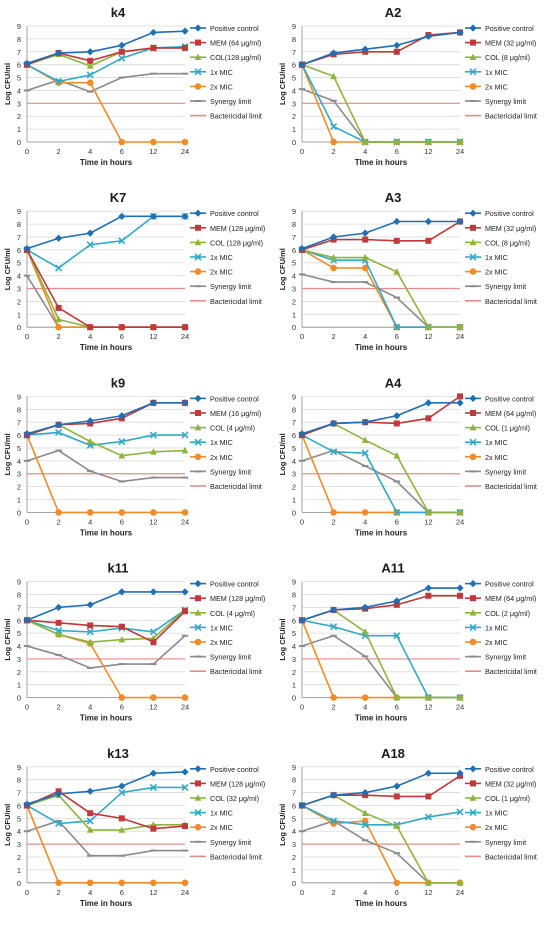  I want to click on legend-label: Bactericidal limit, so click(511, 671).